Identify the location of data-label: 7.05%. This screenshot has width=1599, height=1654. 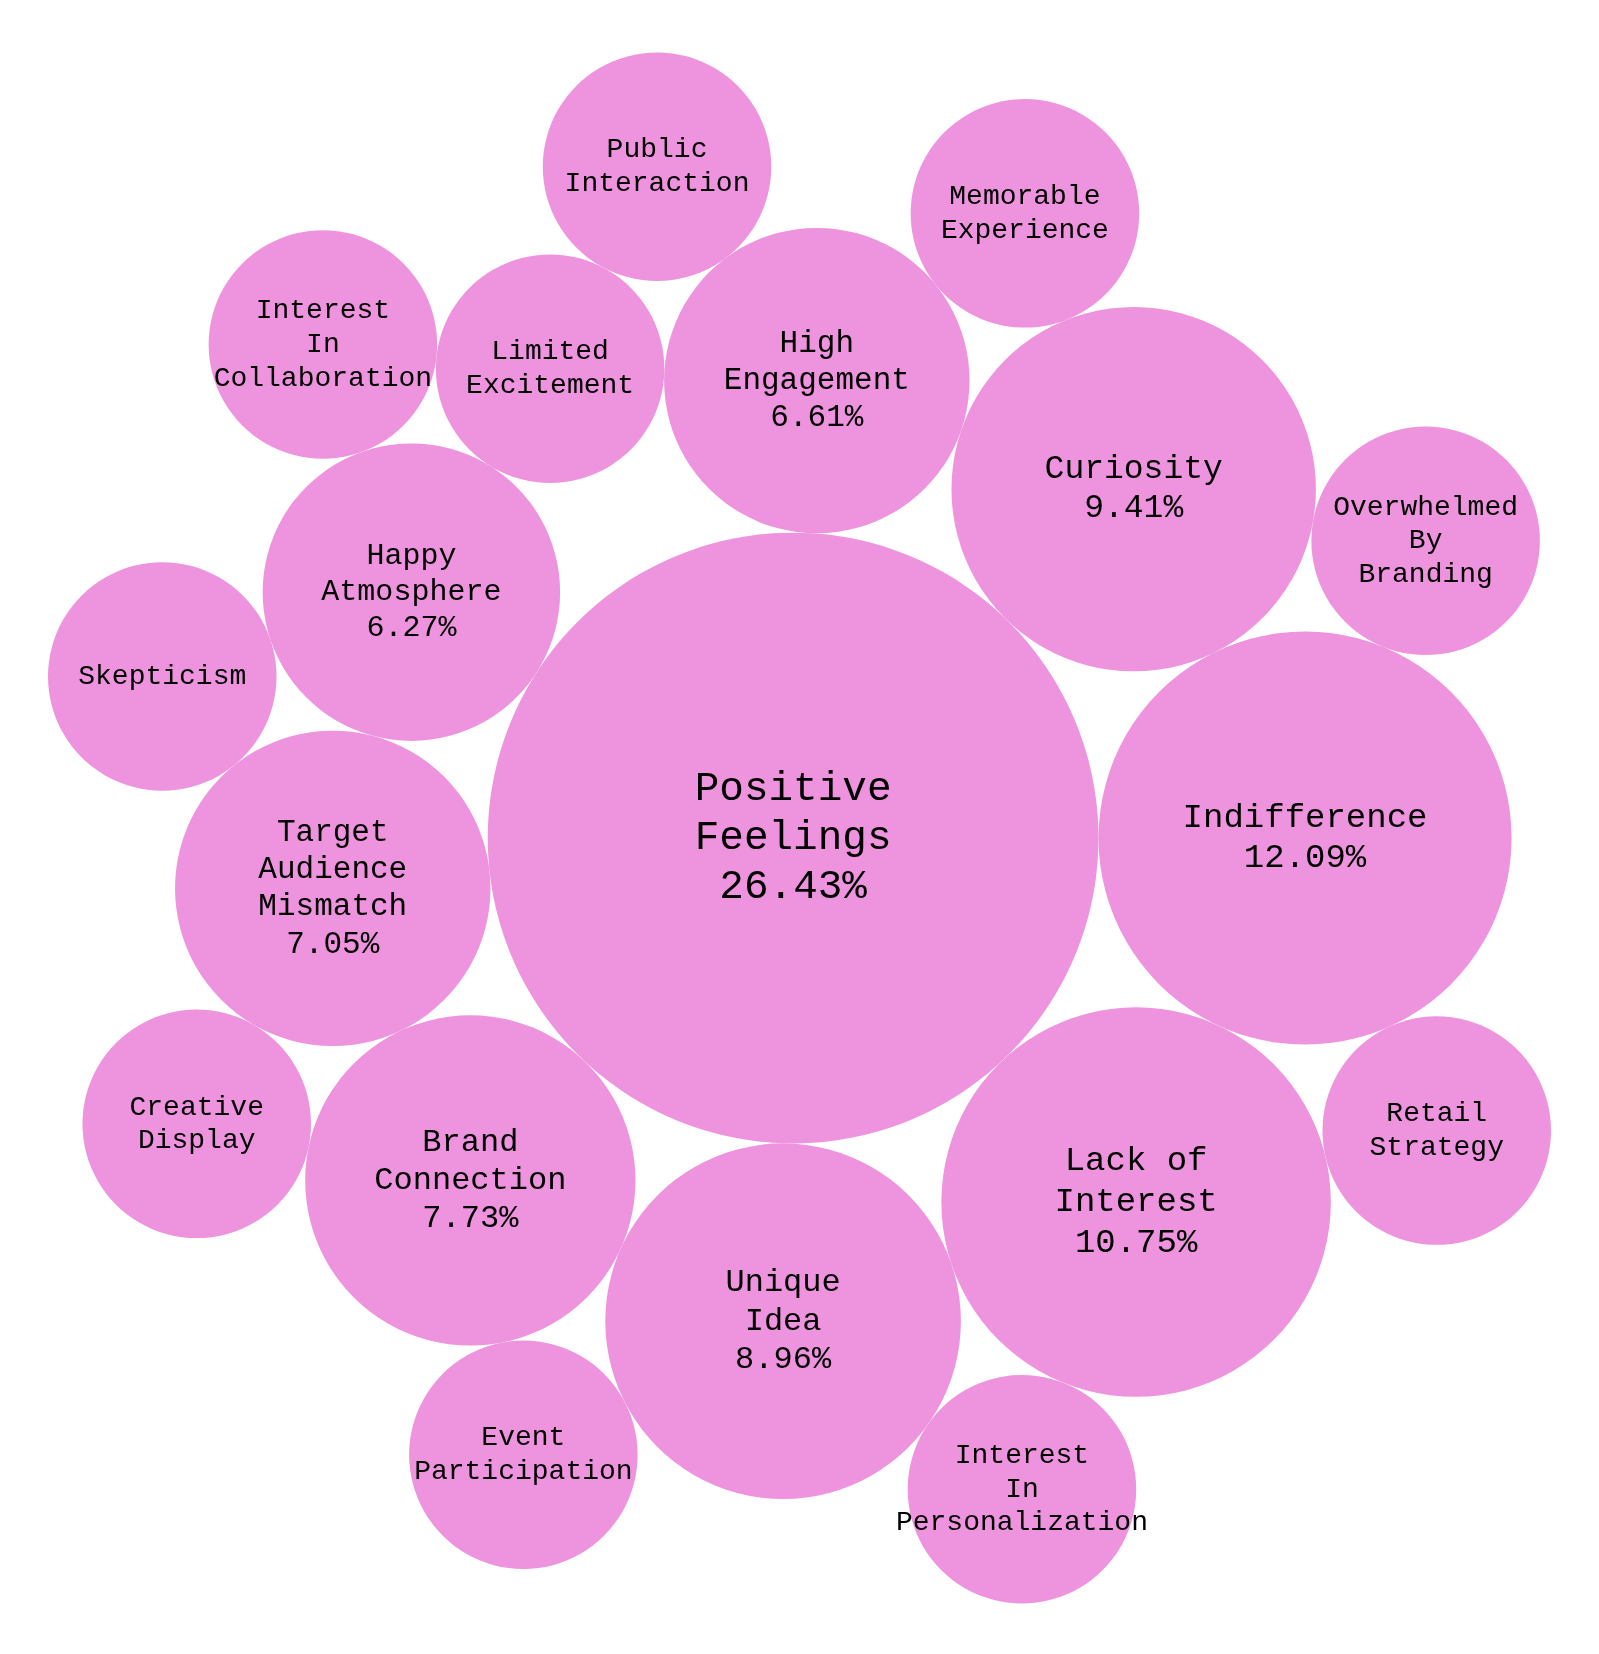
(333, 944).